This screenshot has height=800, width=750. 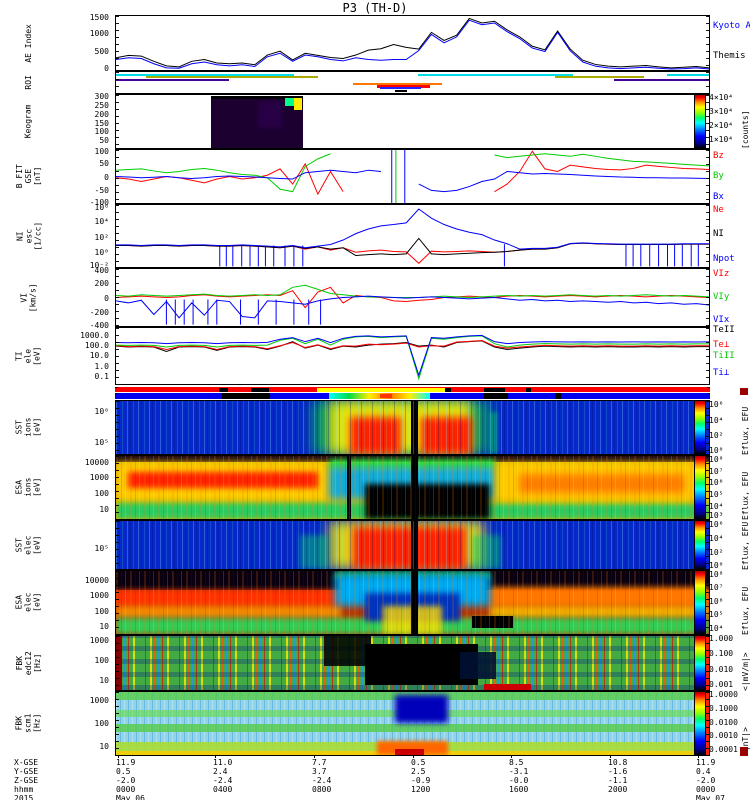 I want to click on axis-tick-value: 1200, so click(x=421, y=789).